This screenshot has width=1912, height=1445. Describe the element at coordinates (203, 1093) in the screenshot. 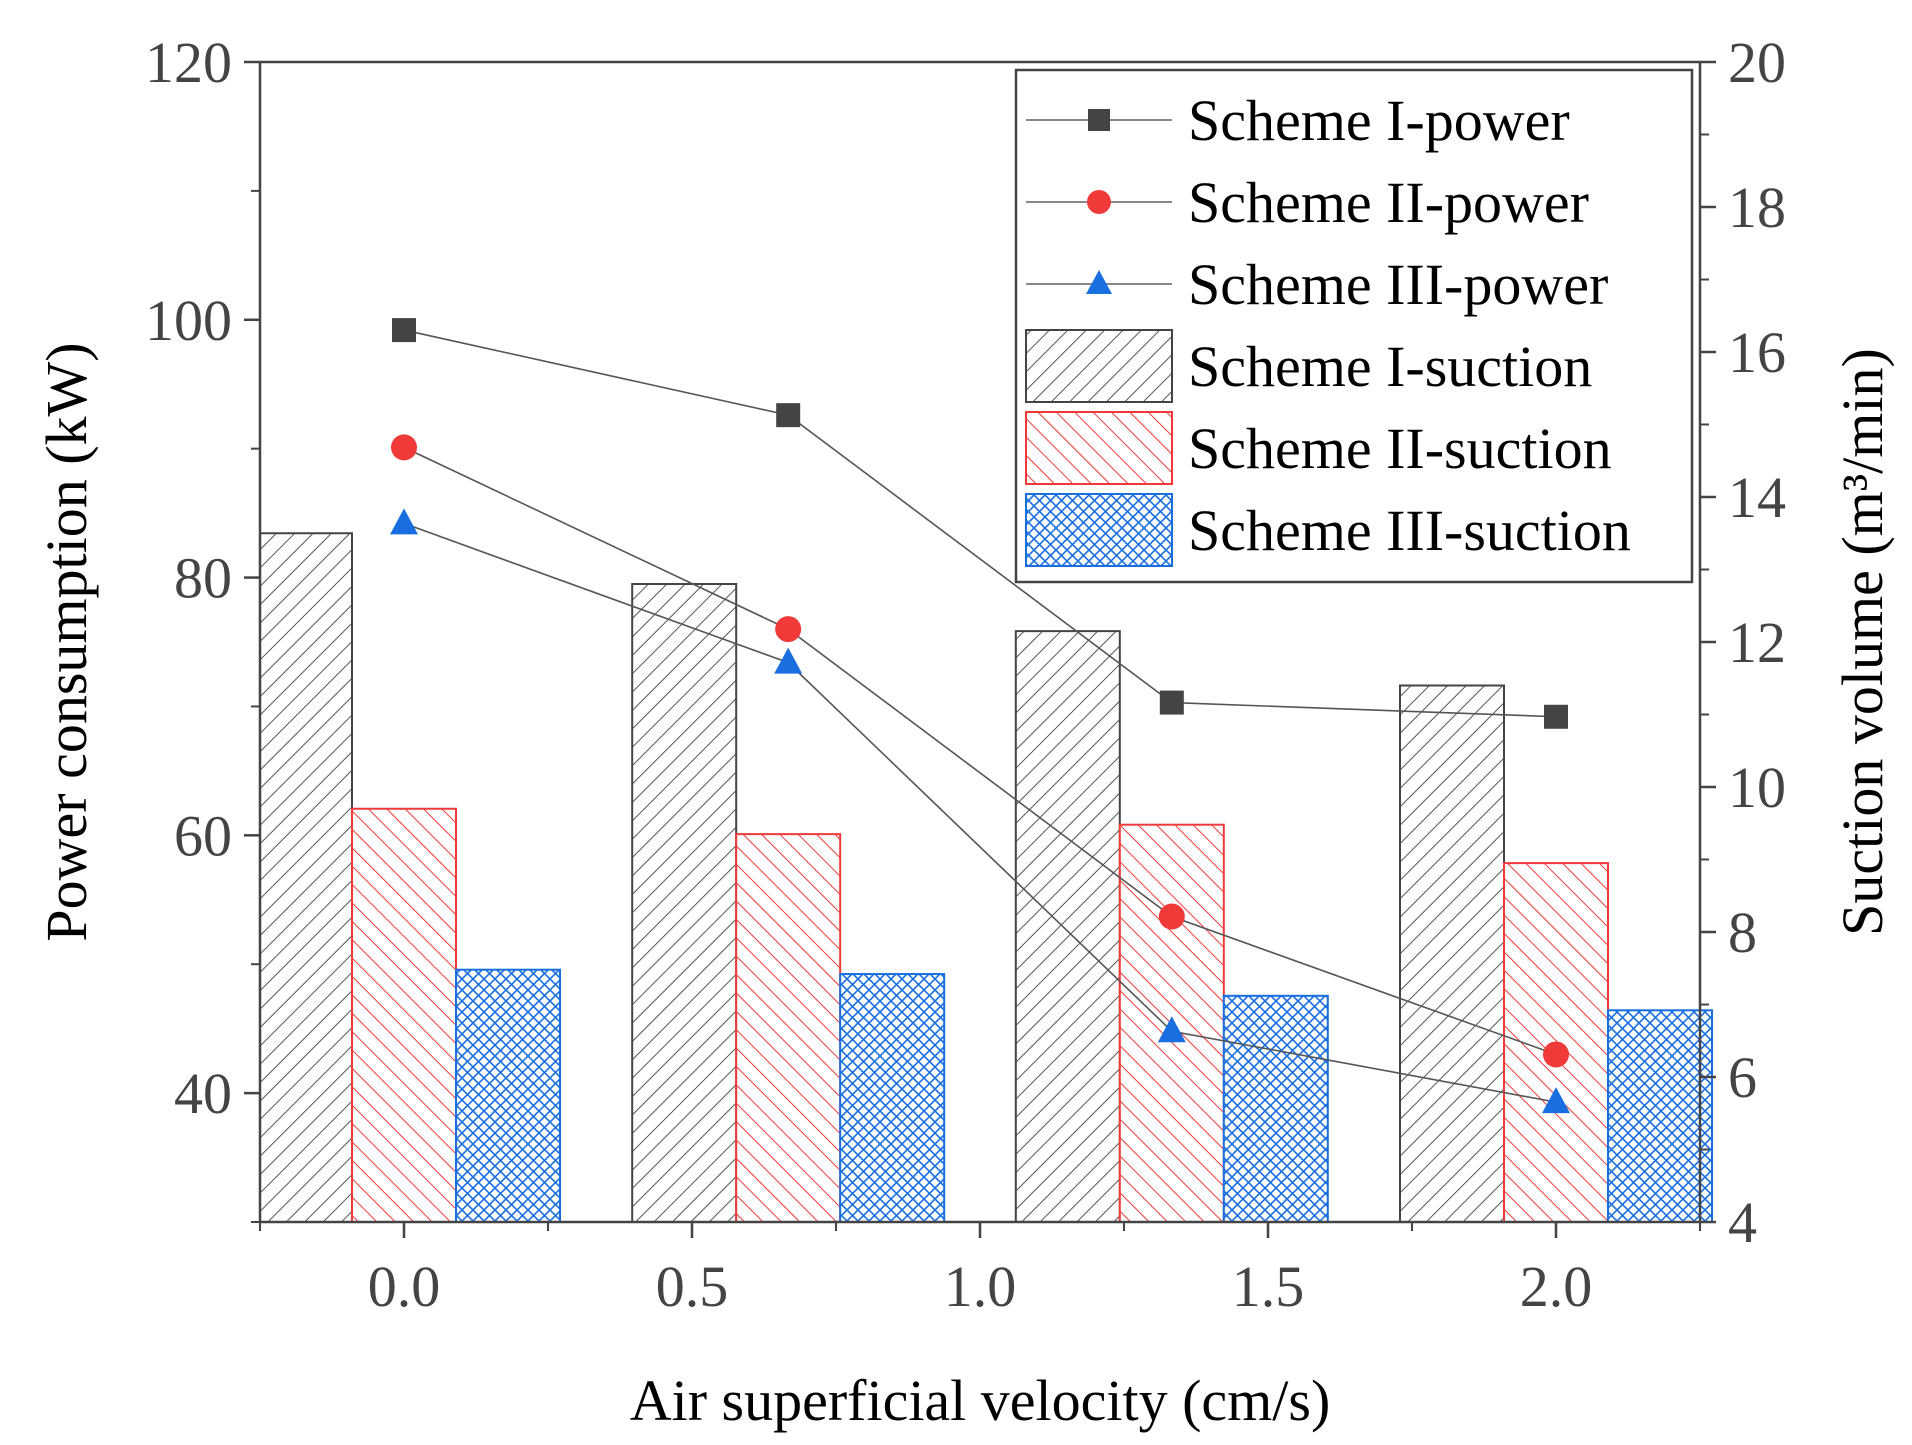

I see `y-left-tick-label: 40` at that location.